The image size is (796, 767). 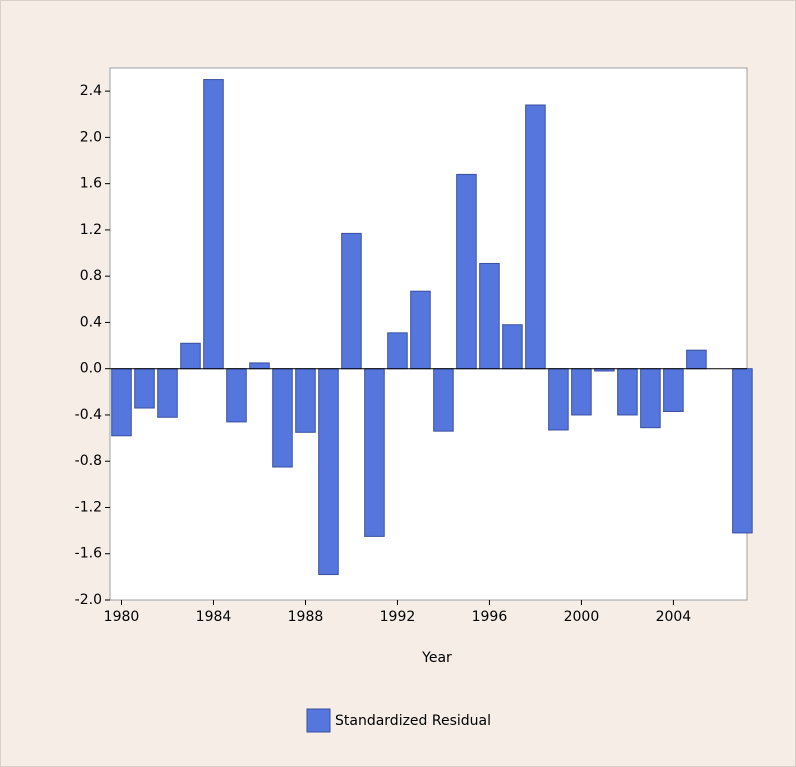 I want to click on x-tick-label: 2004, so click(x=674, y=617).